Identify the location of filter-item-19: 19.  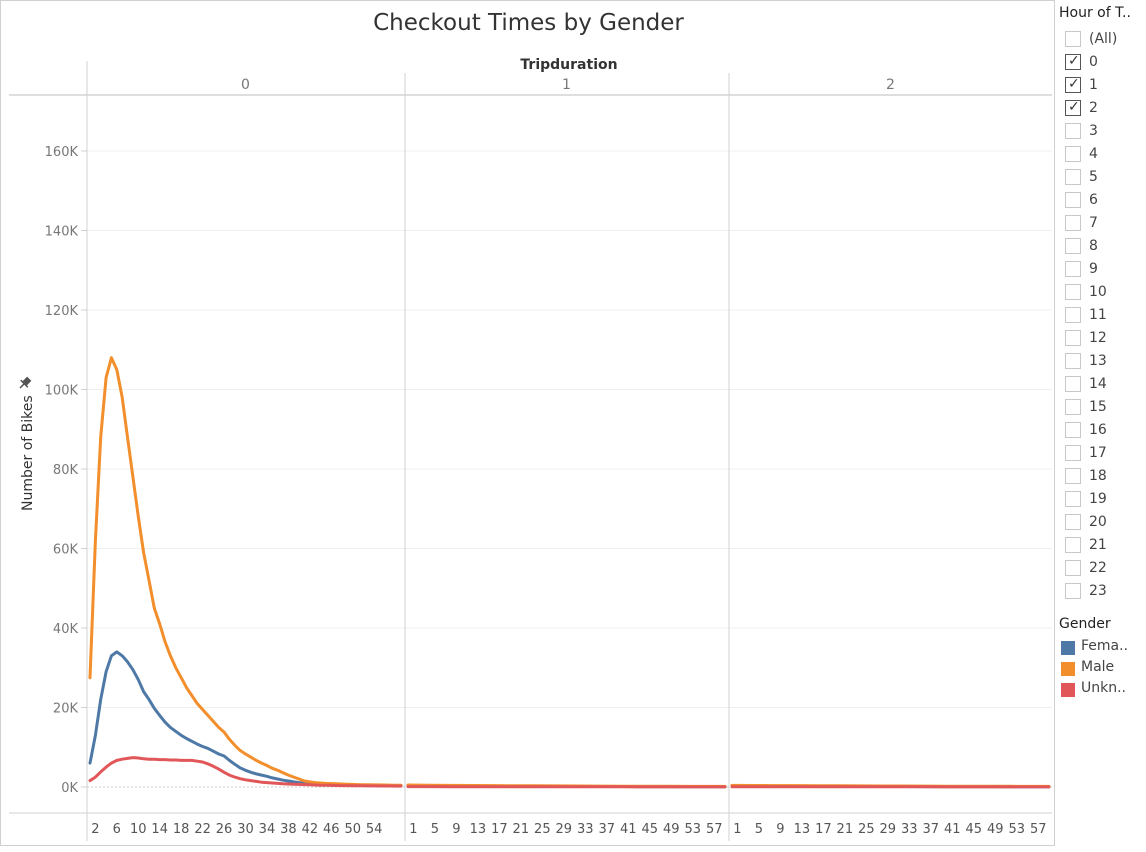
(1105, 500).